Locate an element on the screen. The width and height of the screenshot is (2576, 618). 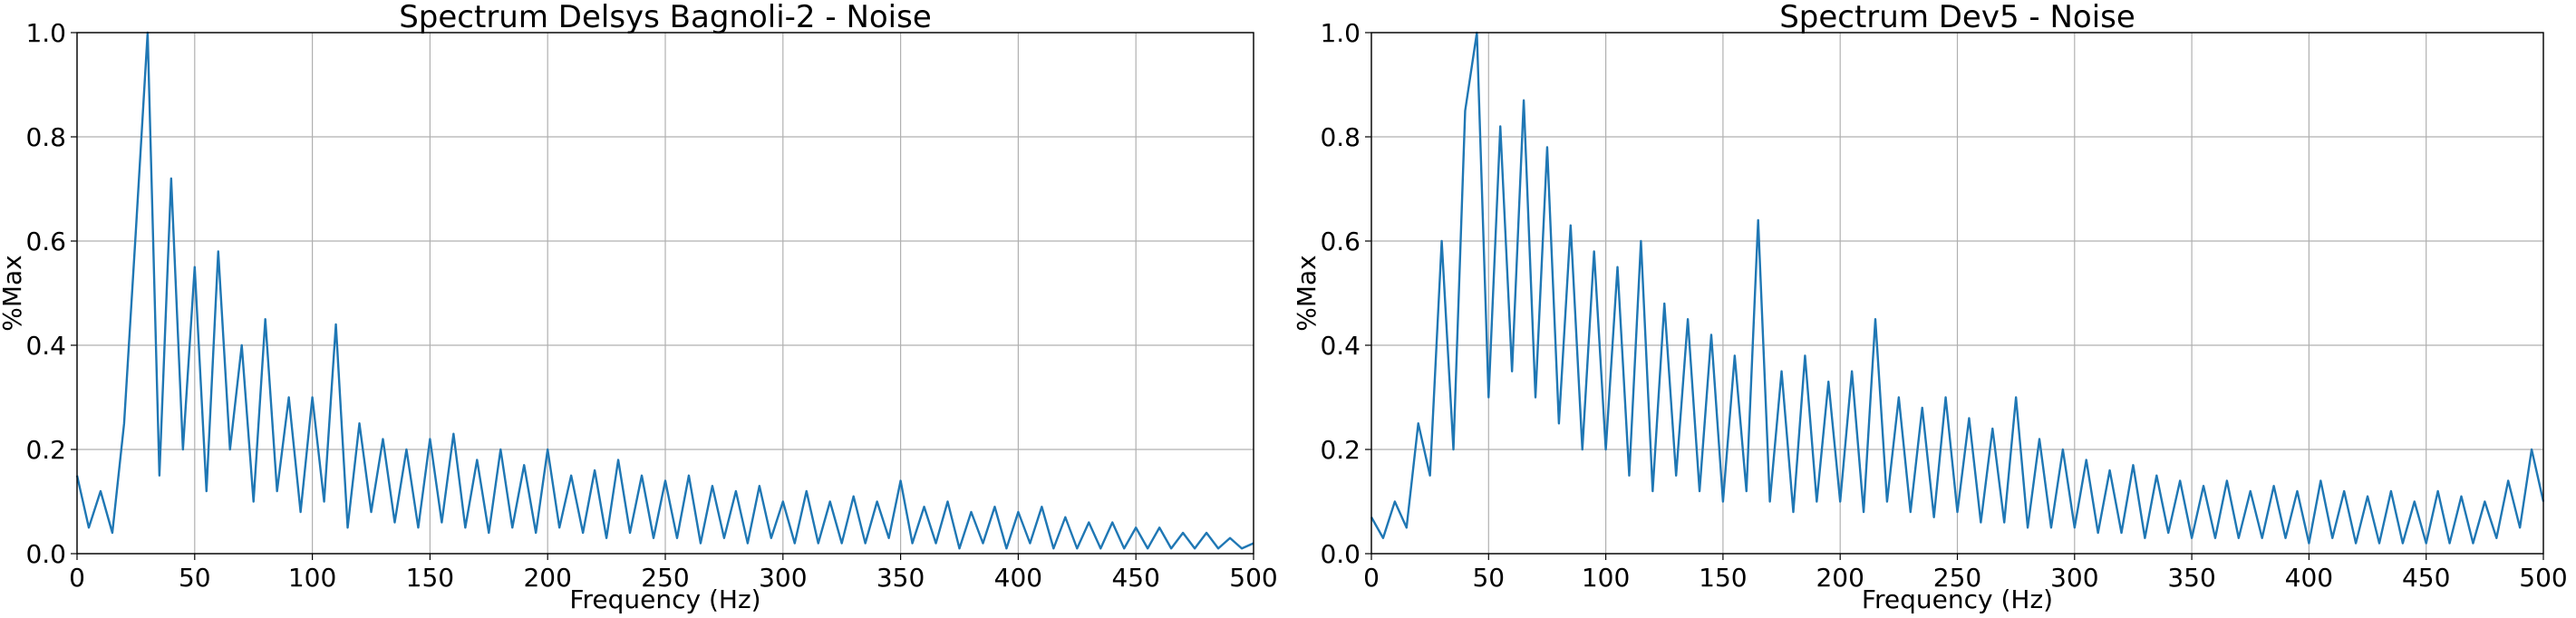
chart-title: Spectrum Dev5 - Noise is located at coordinates (1957, 17).